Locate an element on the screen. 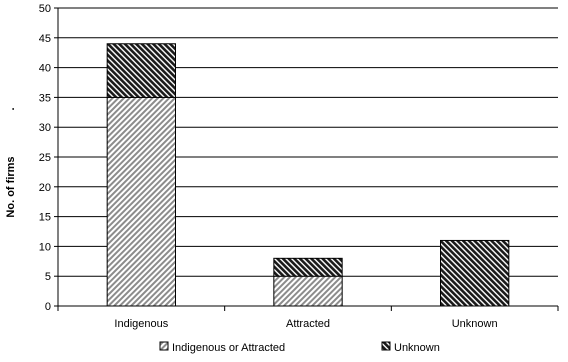 The height and width of the screenshot is (362, 568). y-tick-label: 0 is located at coordinates (48, 307).